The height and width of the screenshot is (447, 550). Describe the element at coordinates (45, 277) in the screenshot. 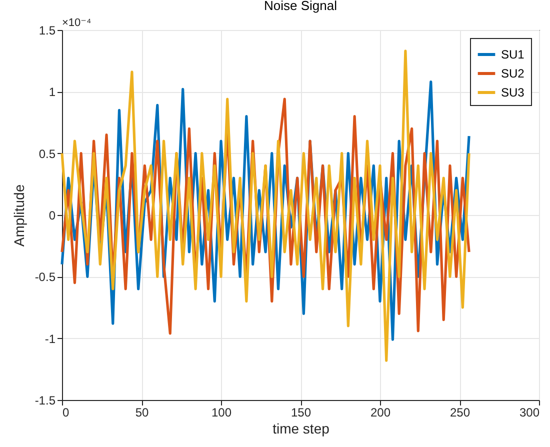

I see `y-tick-label: -0.5` at that location.